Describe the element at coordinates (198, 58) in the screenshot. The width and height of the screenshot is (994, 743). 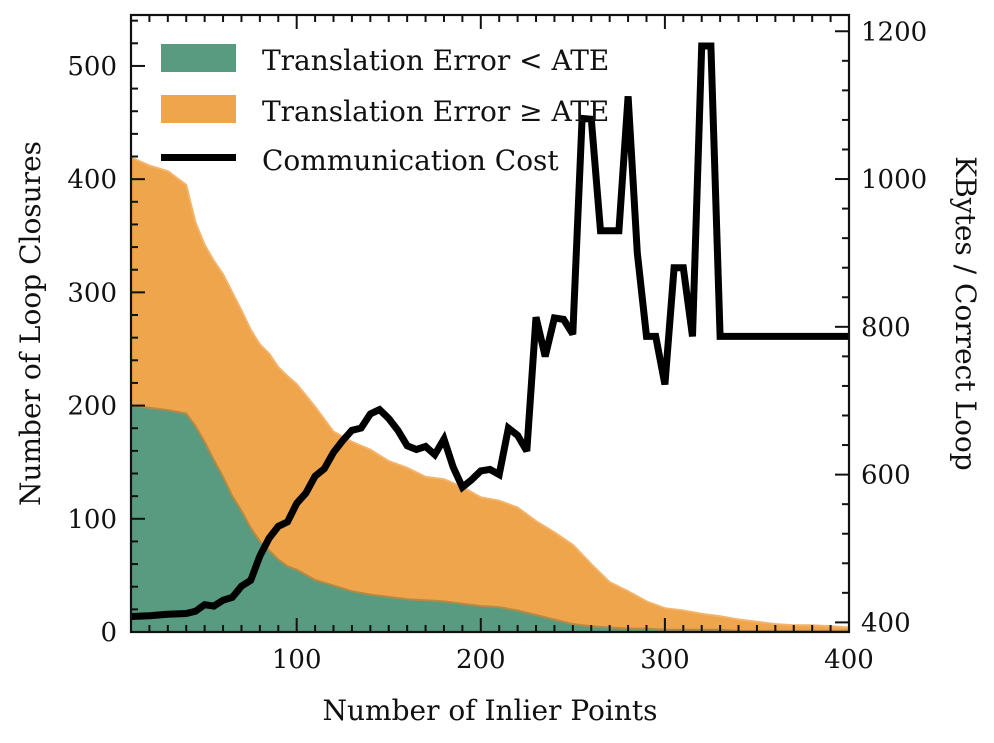
I see `legend-swatch-below-ate` at that location.